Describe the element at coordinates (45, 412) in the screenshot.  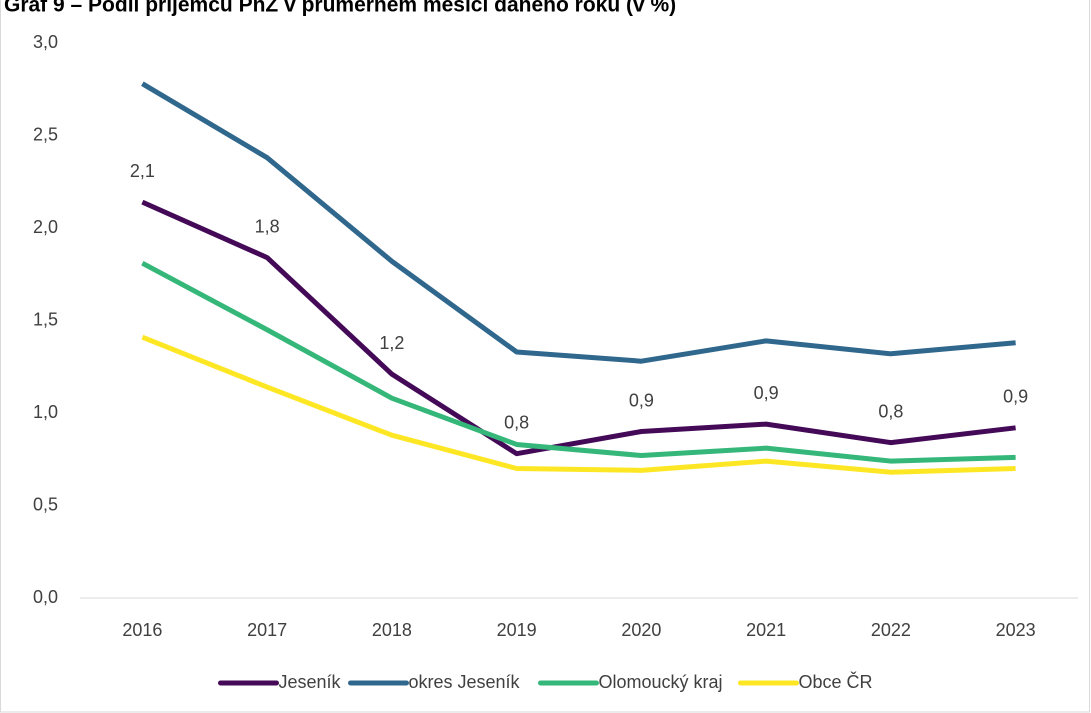
I see `y-tick-label: 1,0` at that location.